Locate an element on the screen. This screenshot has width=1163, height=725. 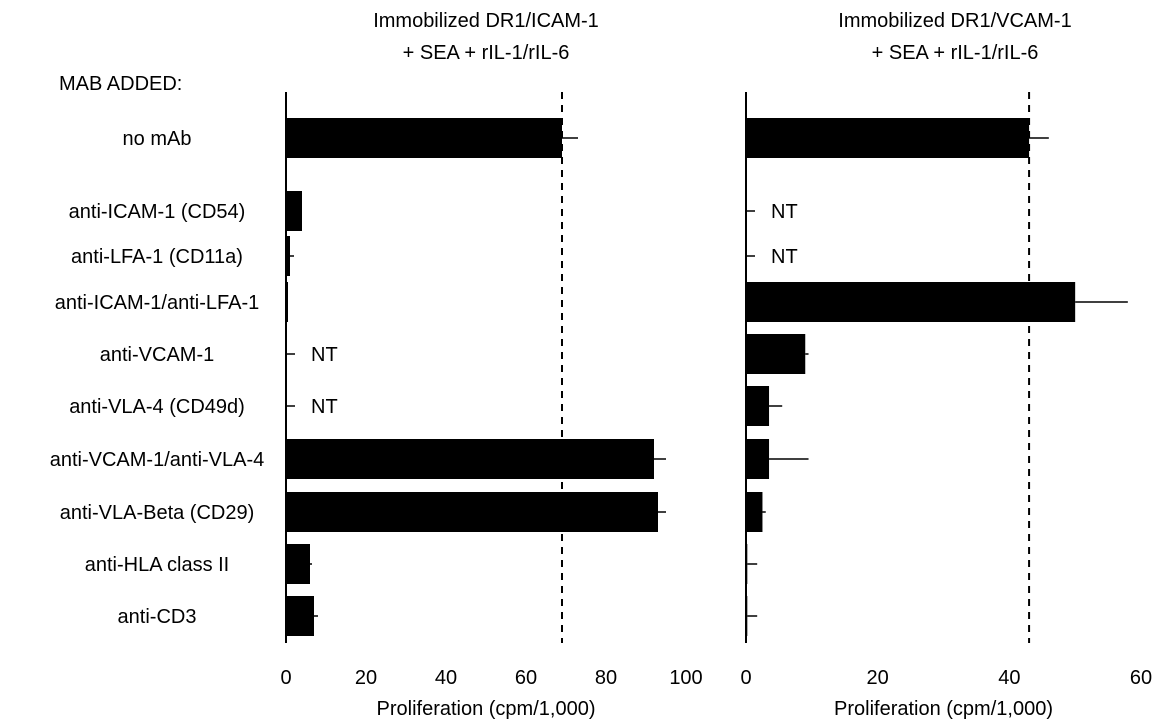
x-tick-label: 100 is located at coordinates (685, 678).